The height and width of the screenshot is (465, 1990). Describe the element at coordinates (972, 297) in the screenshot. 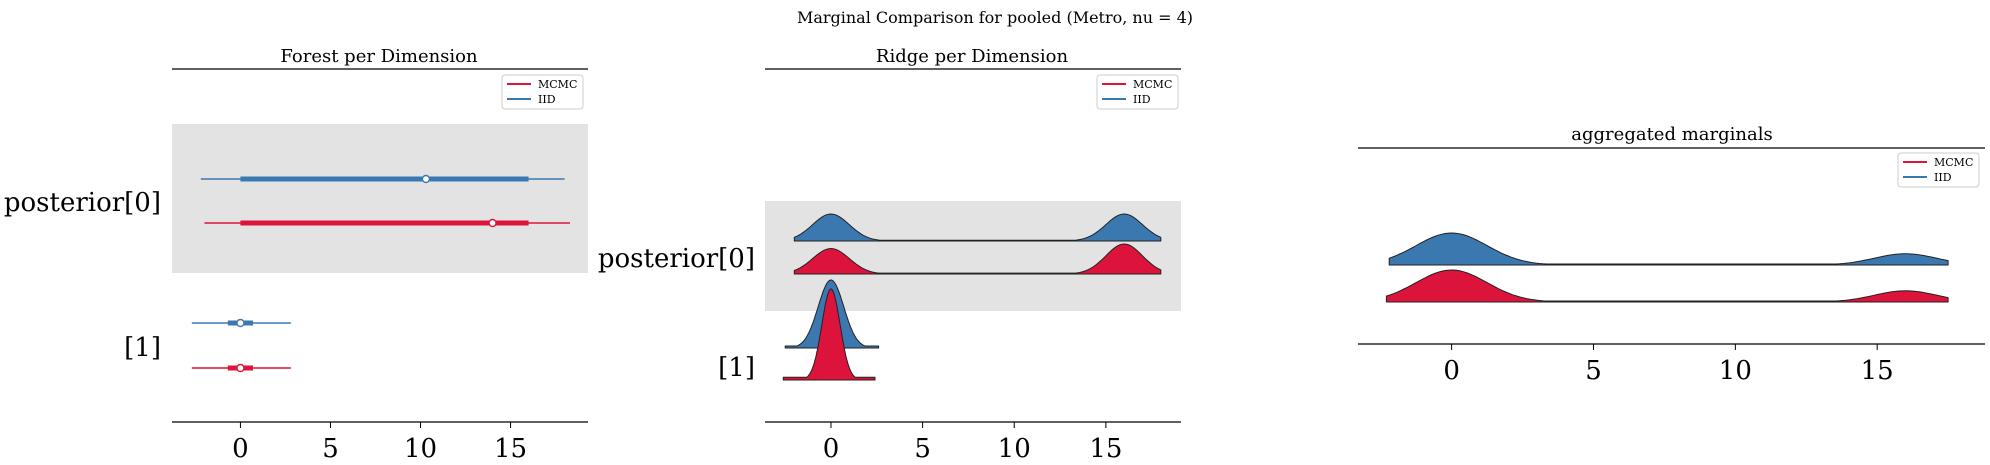

I see `ridge-marks` at that location.